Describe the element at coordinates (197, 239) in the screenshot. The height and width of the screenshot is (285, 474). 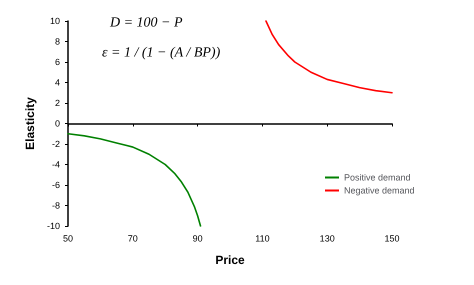
I see `x-tick-label: 90` at that location.